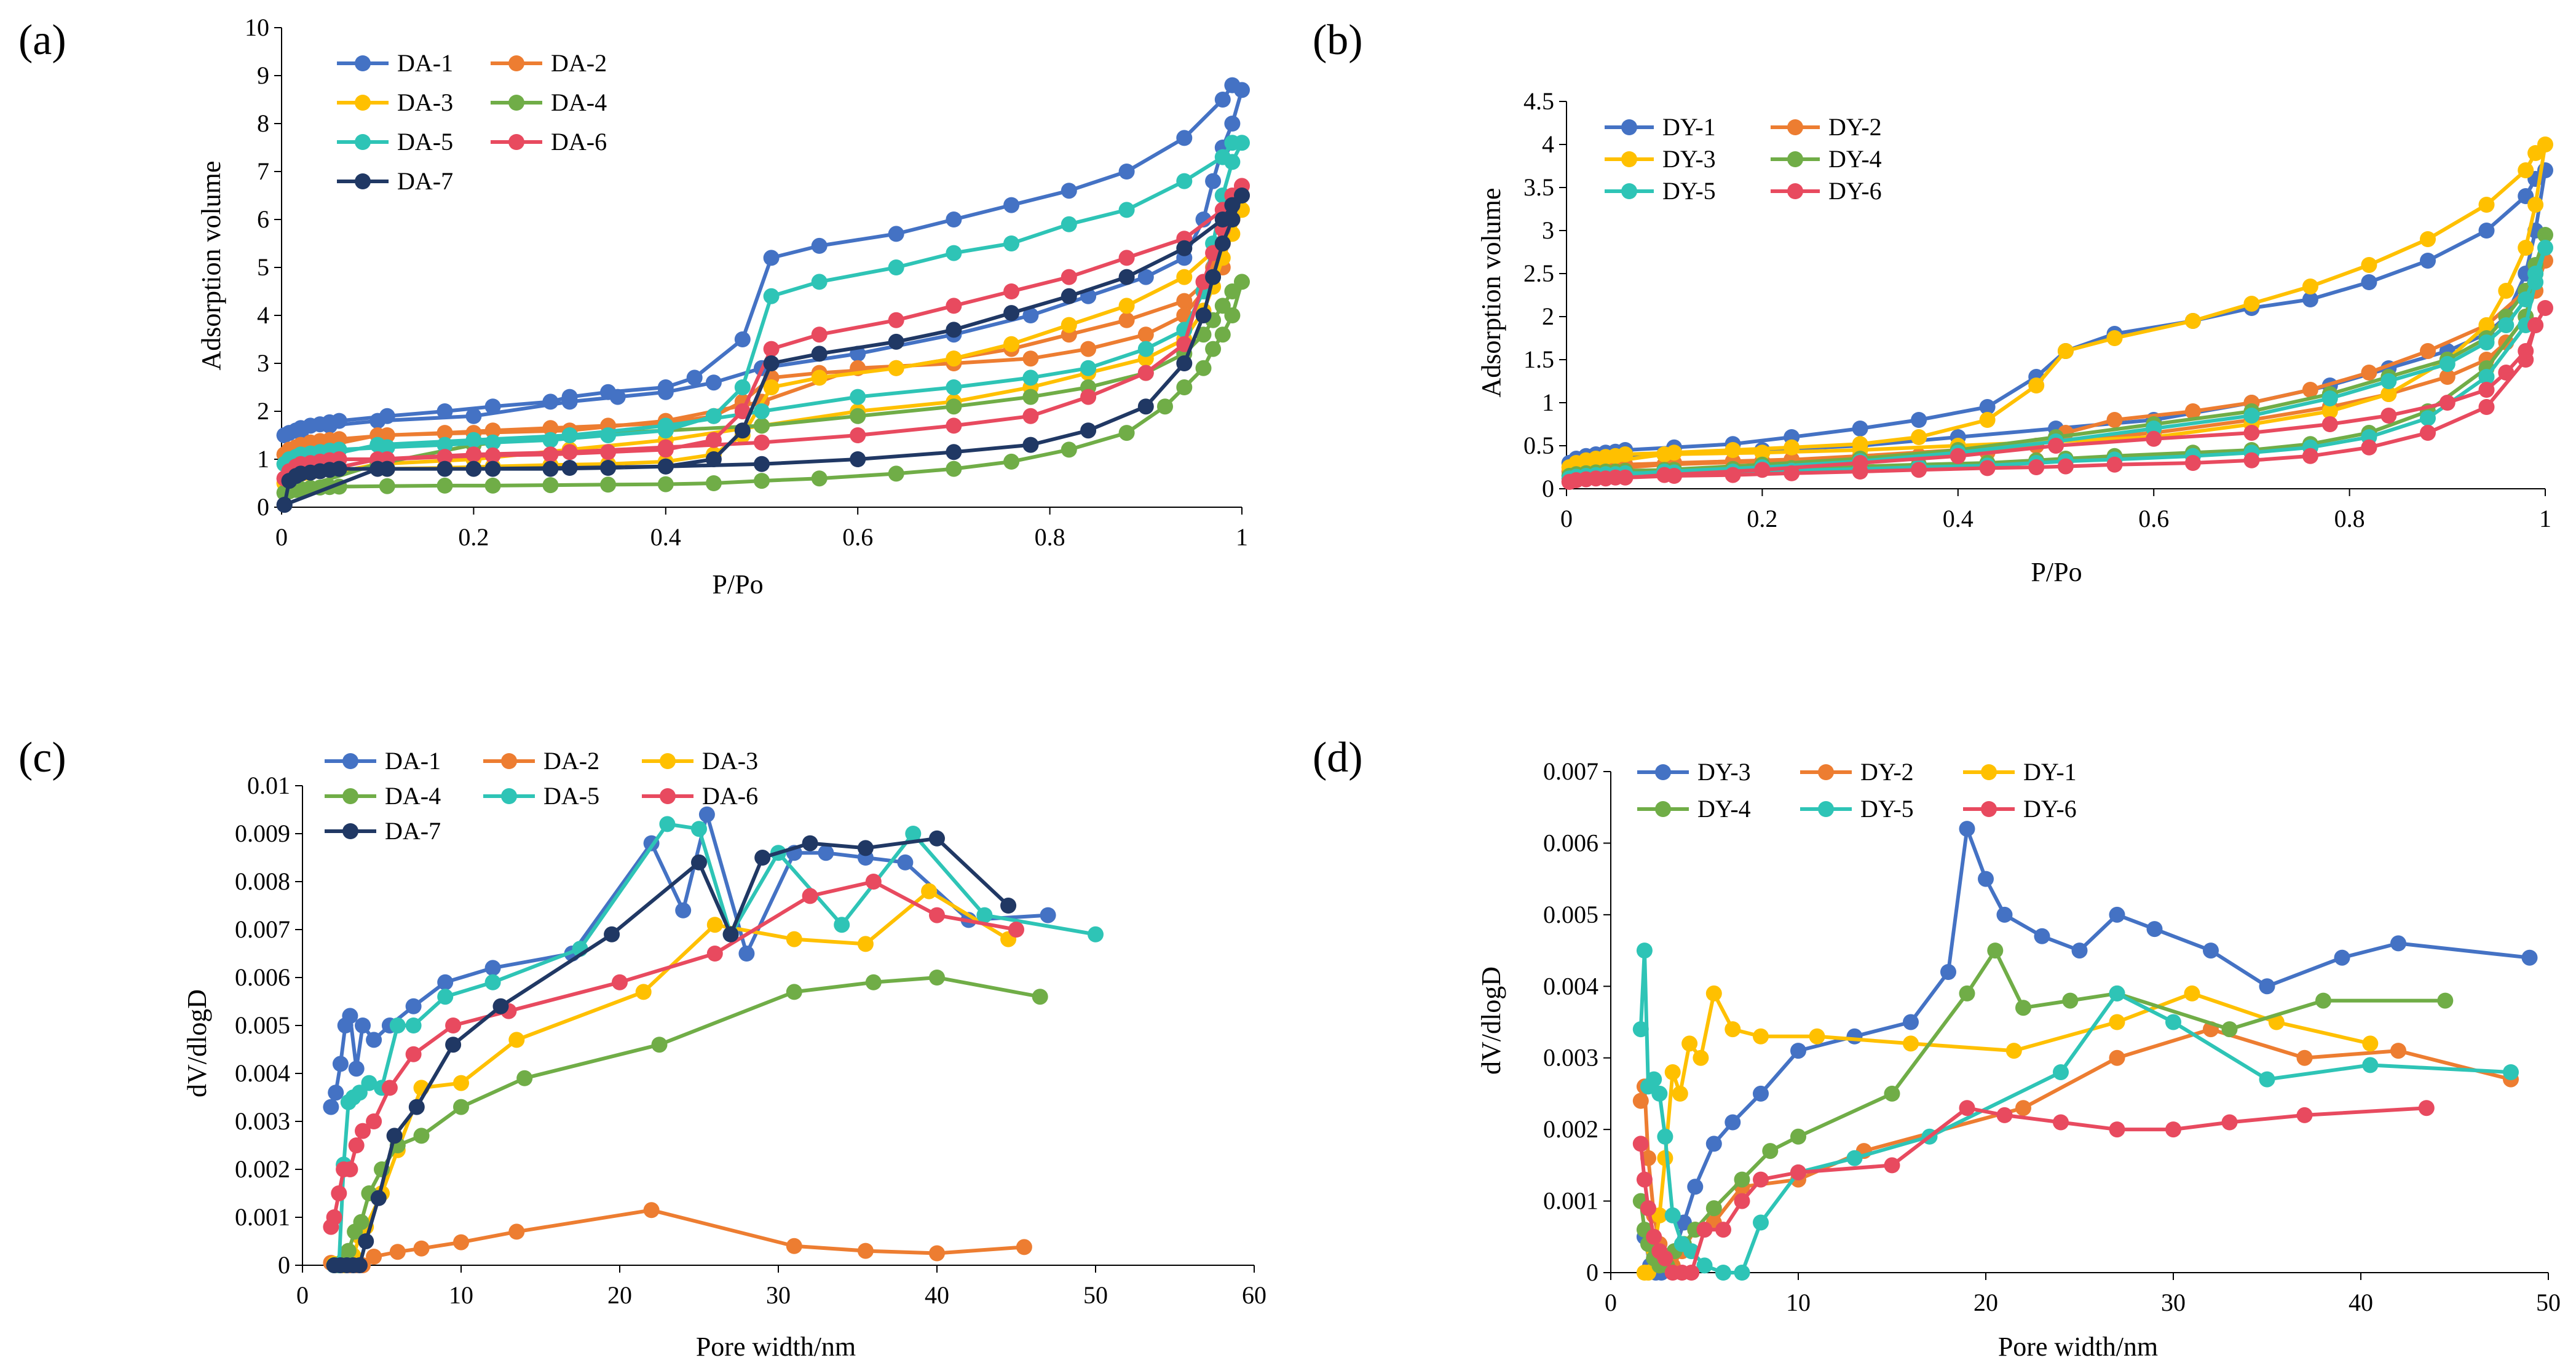 Image resolution: width=2576 pixels, height=1371 pixels. Describe the element at coordinates (571, 761) in the screenshot. I see `legend-label: DA-2` at that location.